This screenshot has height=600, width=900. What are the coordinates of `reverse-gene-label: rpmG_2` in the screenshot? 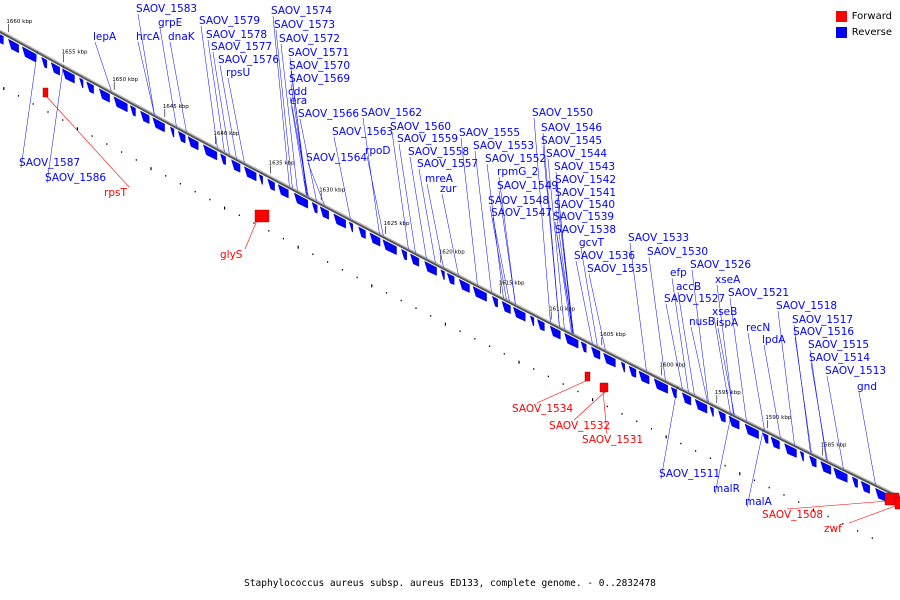 It's located at (517, 172).